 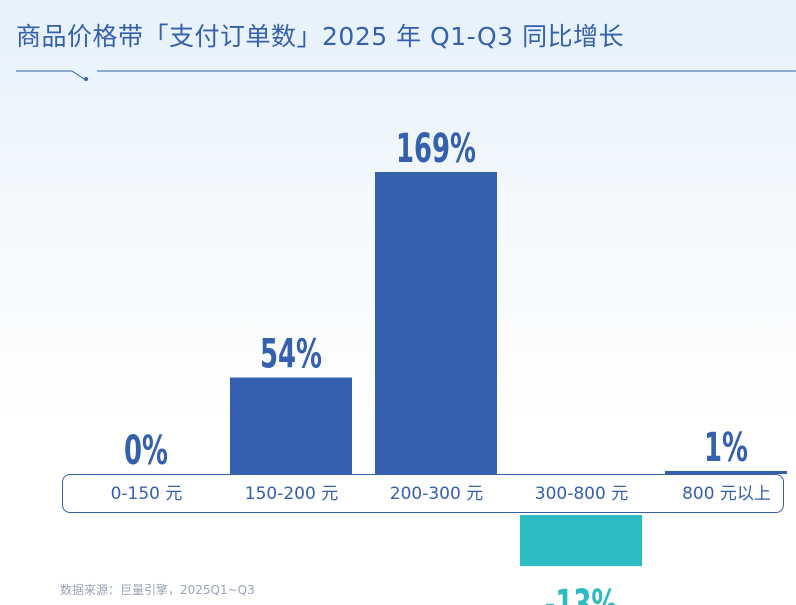 I want to click on category-axis-band, so click(x=423, y=493).